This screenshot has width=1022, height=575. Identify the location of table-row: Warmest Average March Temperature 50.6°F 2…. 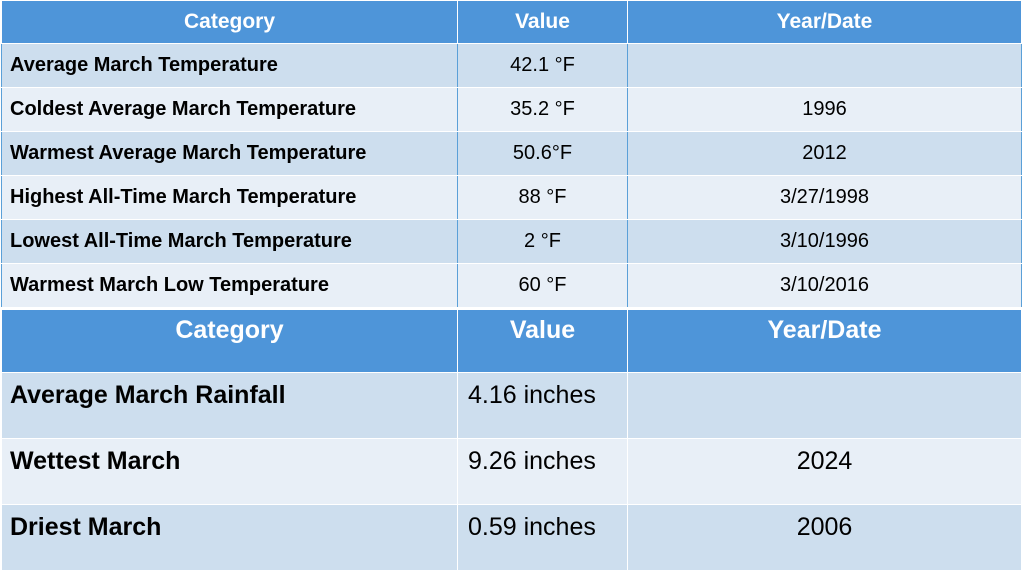
(511, 153).